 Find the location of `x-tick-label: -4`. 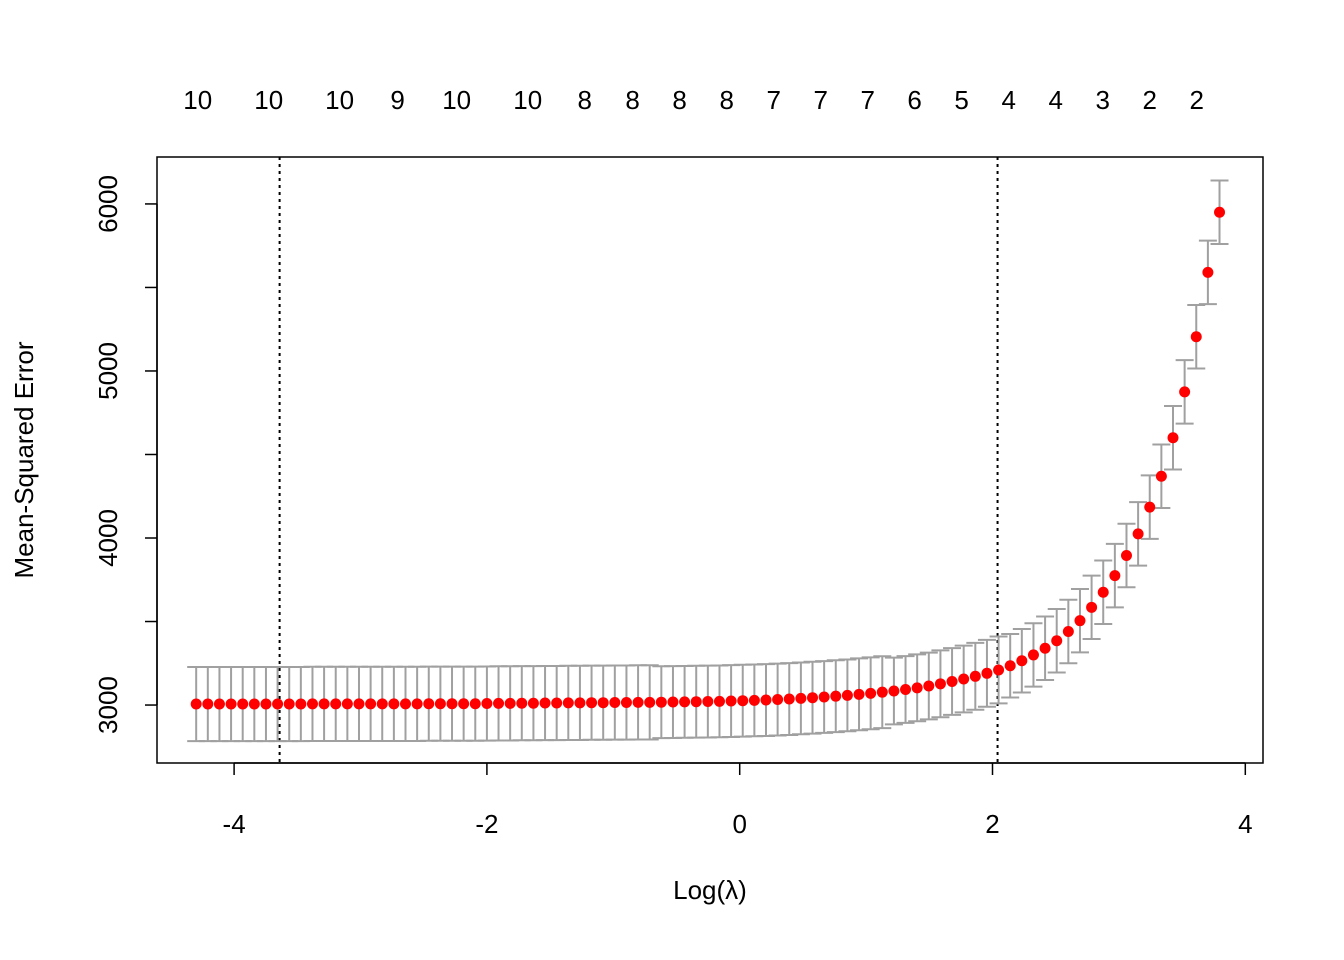

x-tick-label: -4 is located at coordinates (234, 824).